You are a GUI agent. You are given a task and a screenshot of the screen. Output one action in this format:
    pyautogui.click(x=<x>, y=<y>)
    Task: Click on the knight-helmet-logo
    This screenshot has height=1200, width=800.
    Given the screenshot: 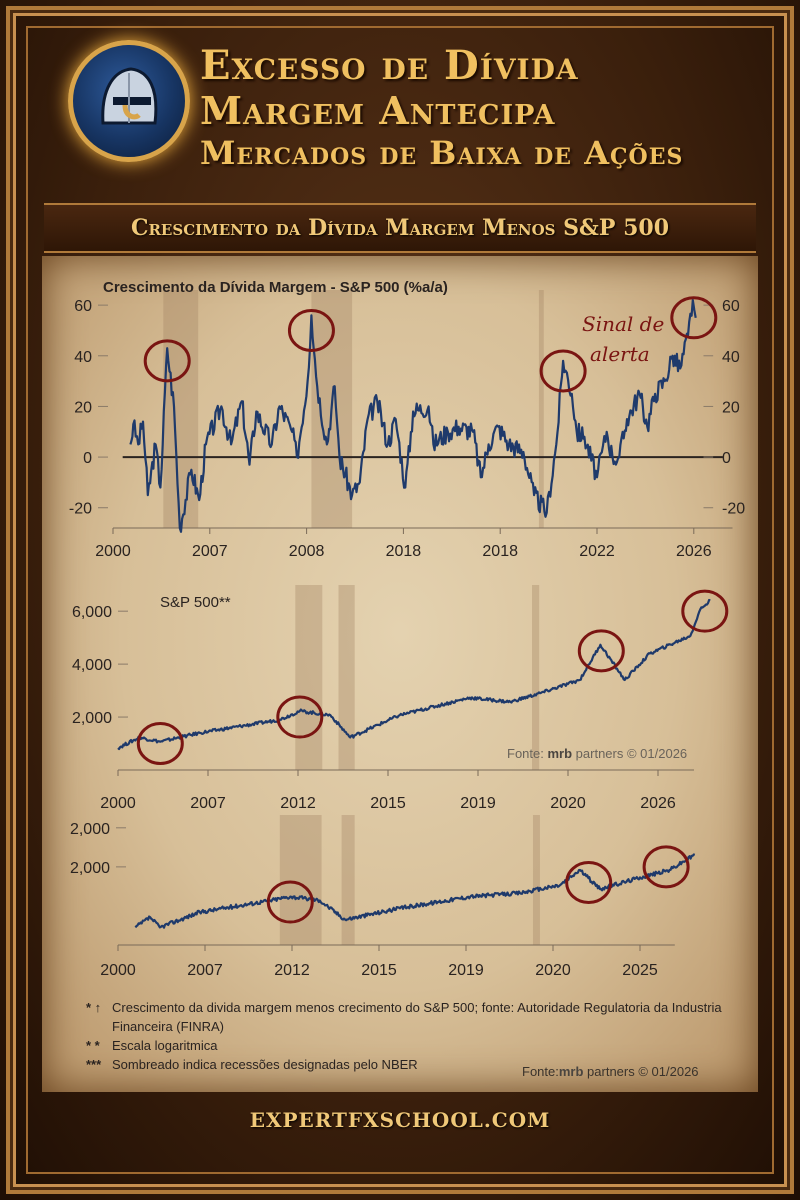 What is the action you would take?
    pyautogui.click(x=129, y=101)
    